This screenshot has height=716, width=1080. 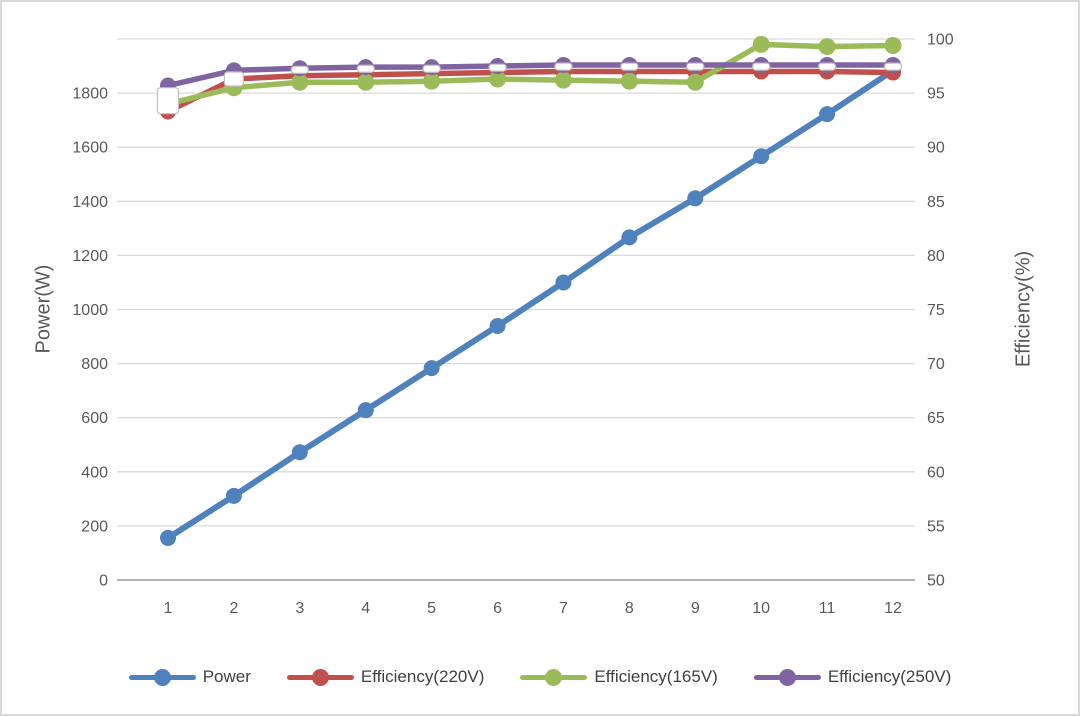 I want to click on svg-text: 60, so click(x=936, y=472).